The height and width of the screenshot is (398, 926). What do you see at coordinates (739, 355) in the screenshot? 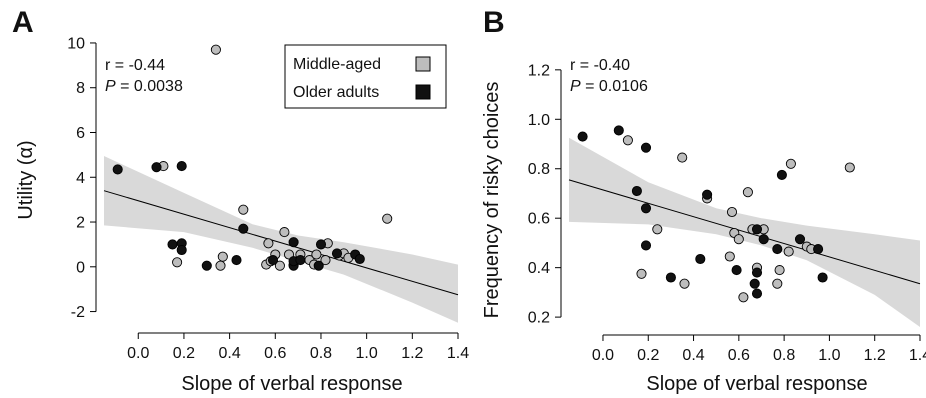
I see `panel-b-x-tick-label: 0.6` at bounding box center [739, 355].